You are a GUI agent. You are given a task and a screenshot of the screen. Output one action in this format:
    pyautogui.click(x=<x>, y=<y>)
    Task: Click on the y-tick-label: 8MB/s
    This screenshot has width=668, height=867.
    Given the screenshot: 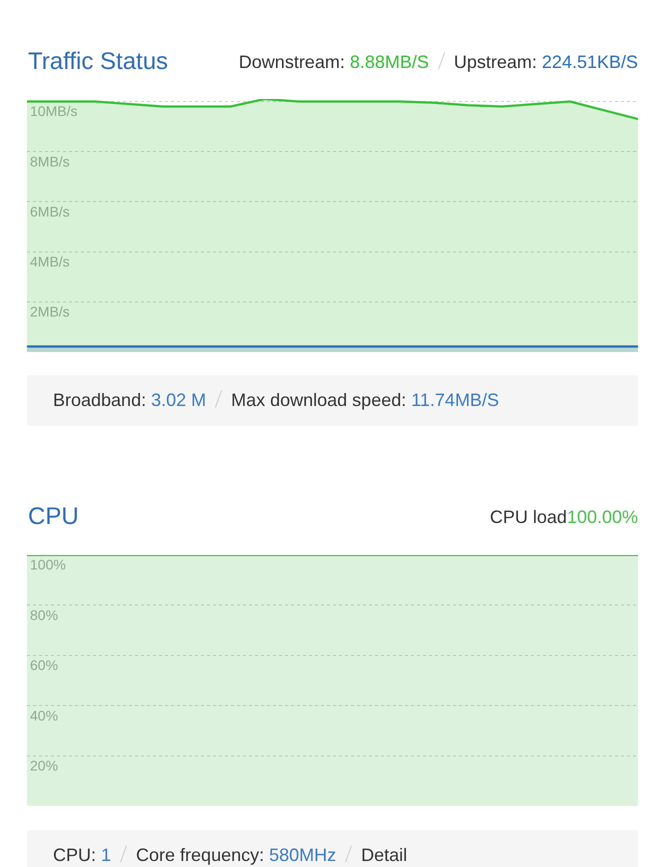 What is the action you would take?
    pyautogui.click(x=50, y=161)
    